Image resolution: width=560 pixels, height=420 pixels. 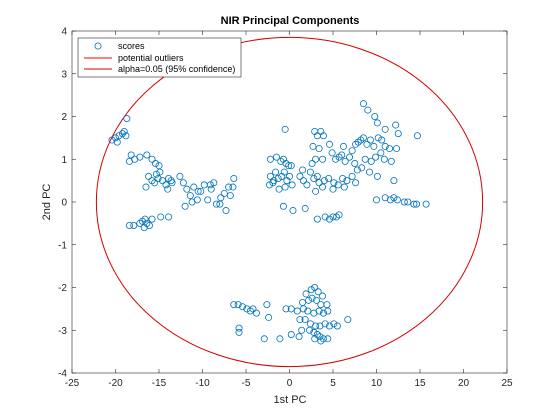 What do you see at coordinates (202, 383) in the screenshot?
I see `x-tick-label: -10` at bounding box center [202, 383].